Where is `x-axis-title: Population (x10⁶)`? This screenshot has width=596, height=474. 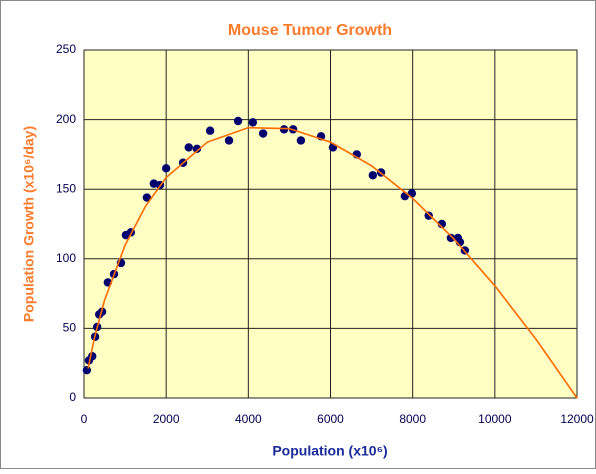 x-axis-title: Population (x10⁶) is located at coordinates (329, 451).